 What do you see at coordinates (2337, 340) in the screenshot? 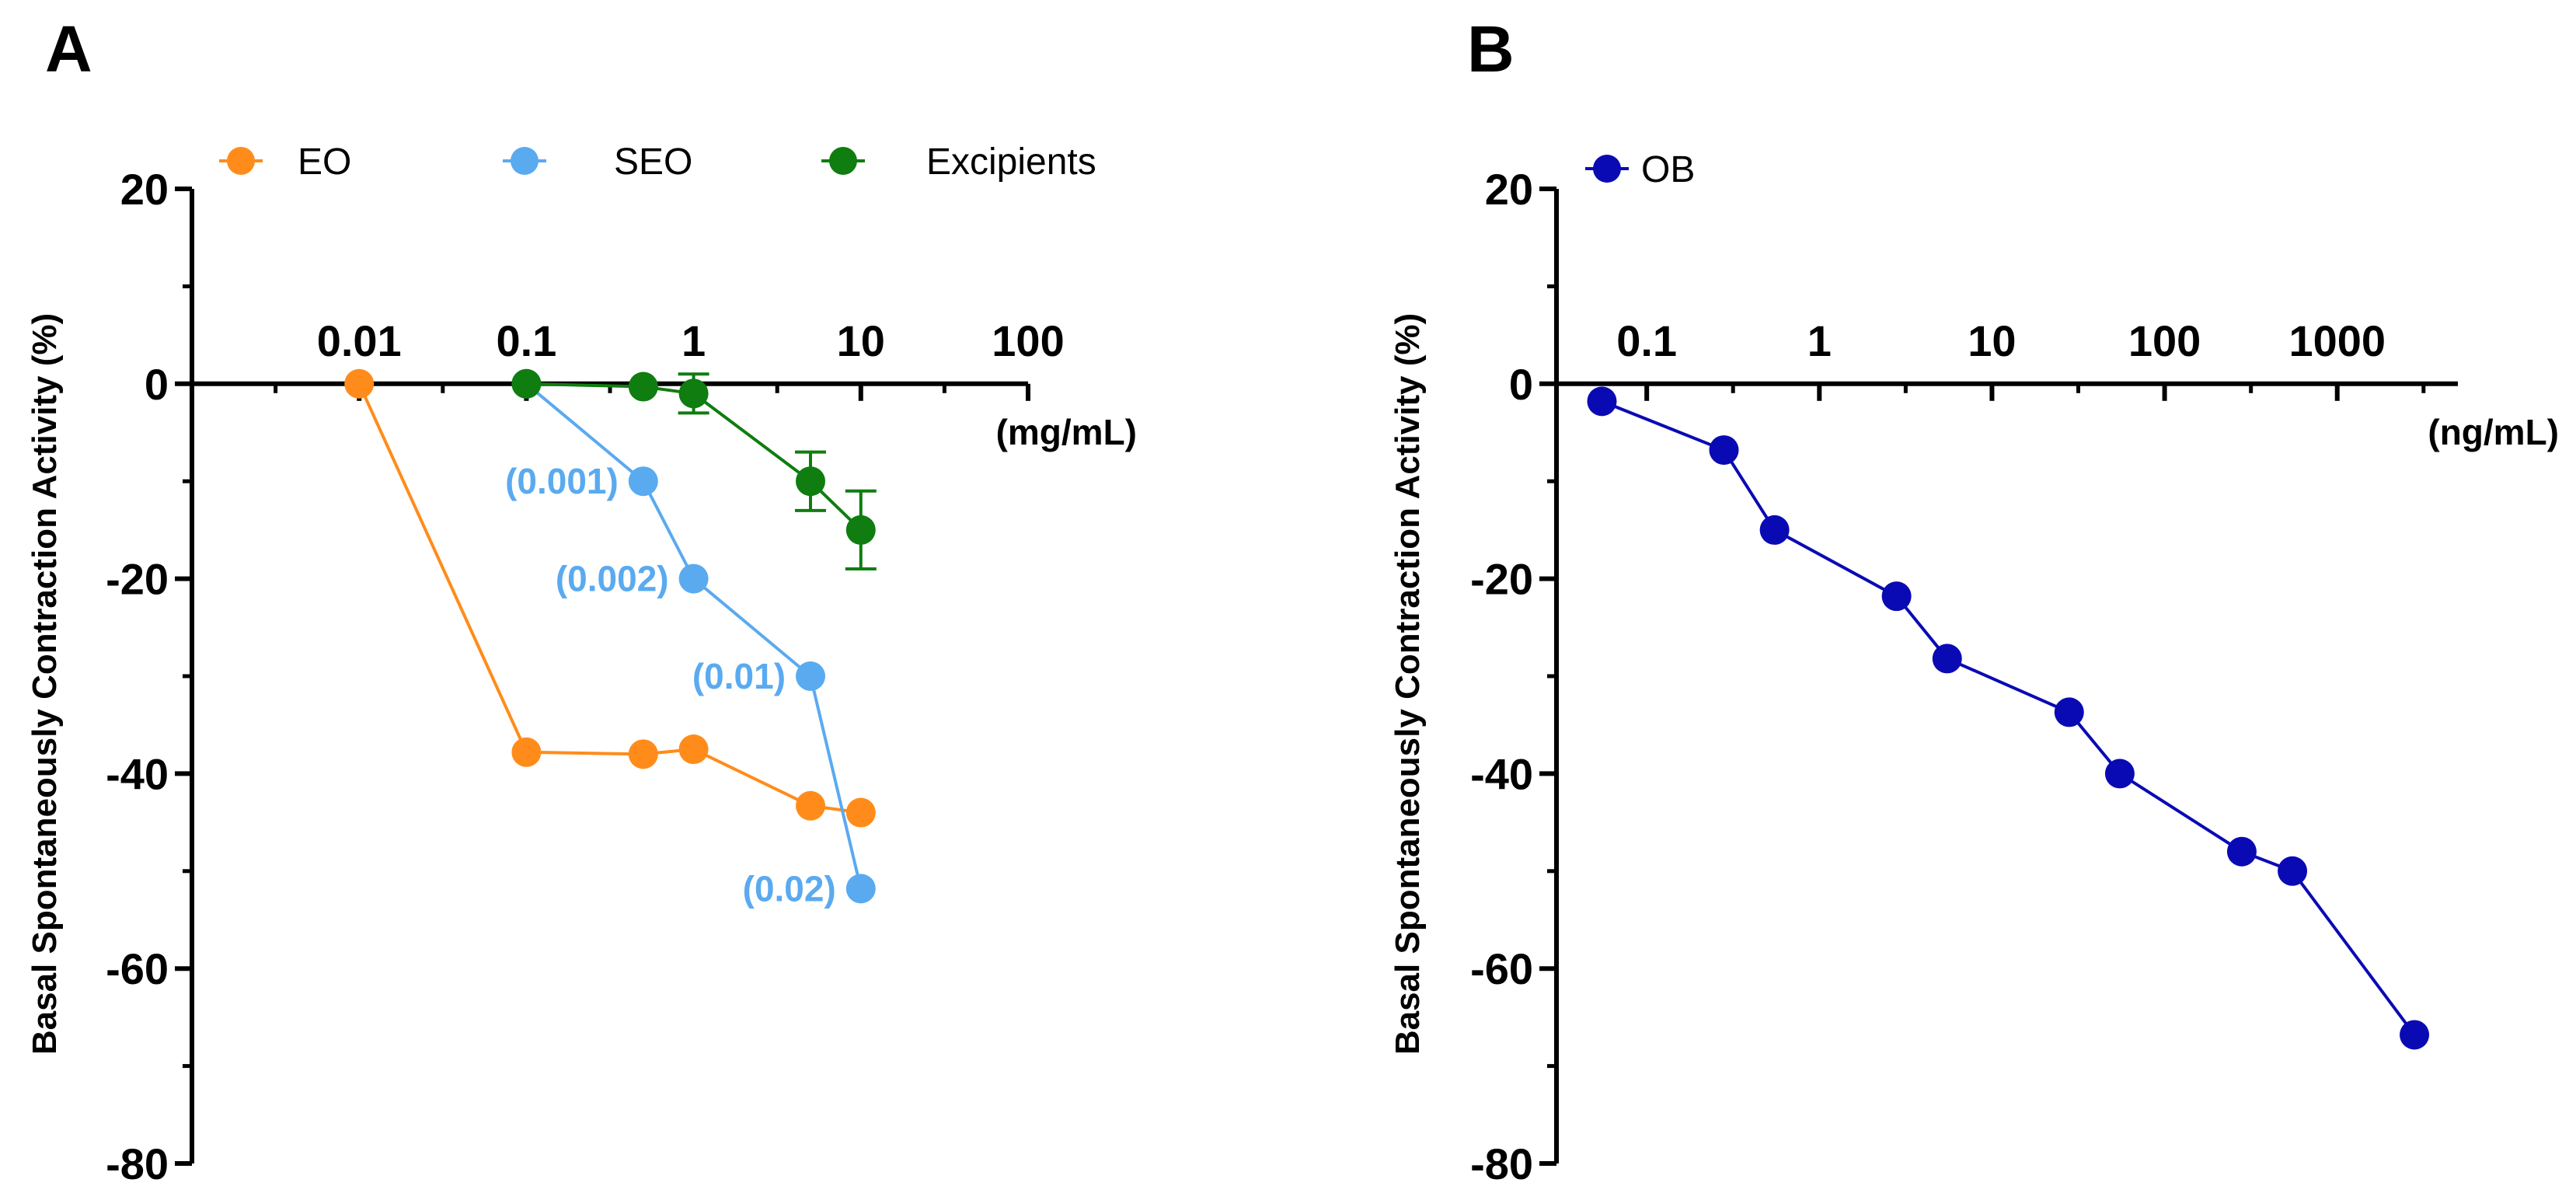
I see `x-tick-label: 1000` at bounding box center [2337, 340].